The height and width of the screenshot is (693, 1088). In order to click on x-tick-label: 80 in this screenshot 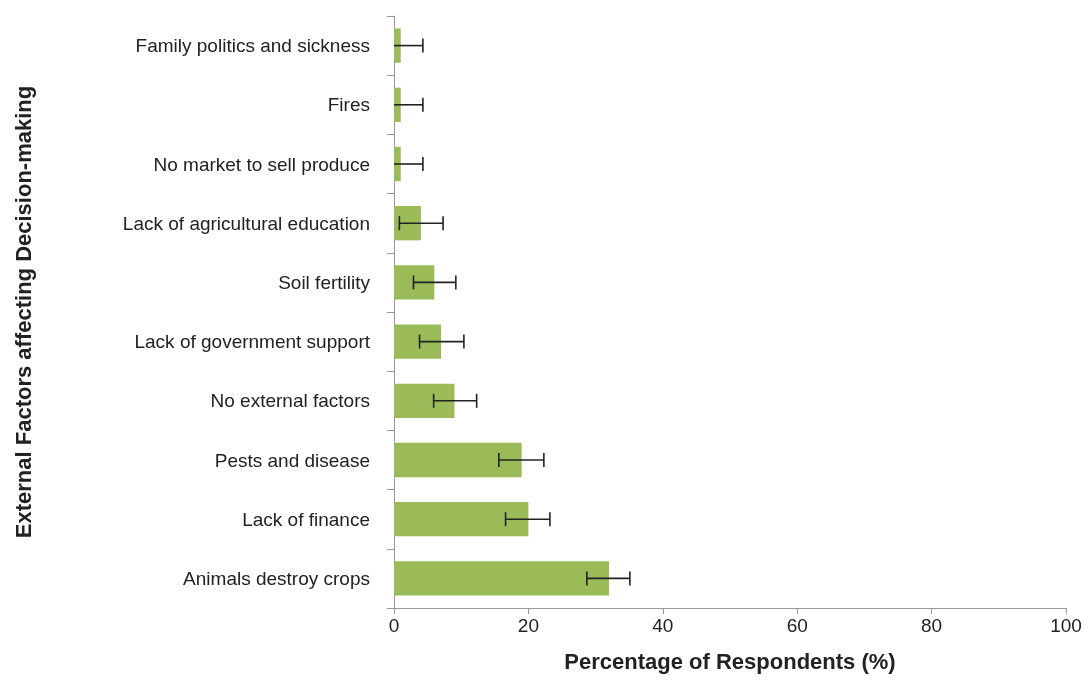, I will do `click(932, 625)`.